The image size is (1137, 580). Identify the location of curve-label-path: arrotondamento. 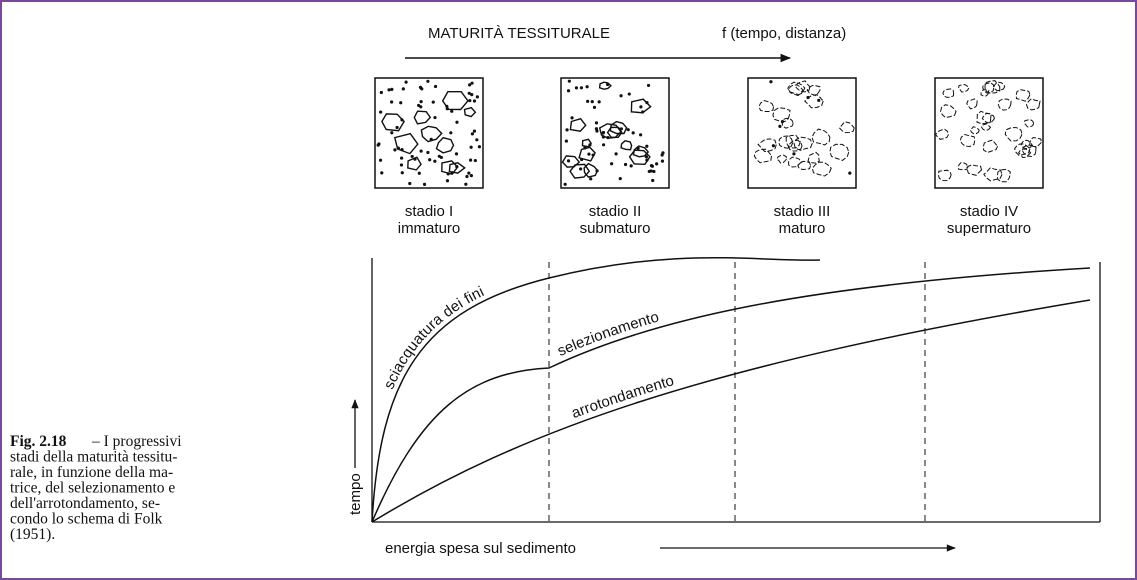
(622, 397).